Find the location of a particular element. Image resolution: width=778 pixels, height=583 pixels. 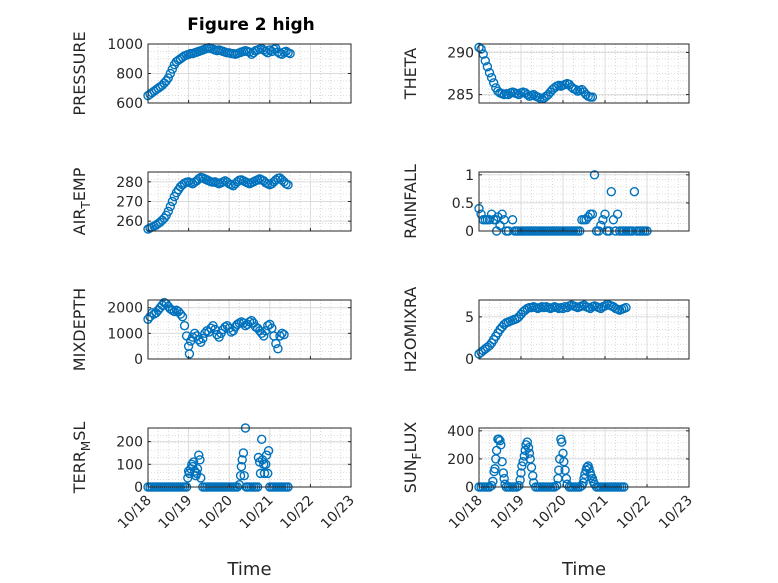

x-tick-label: 10/18 is located at coordinates (466, 513).